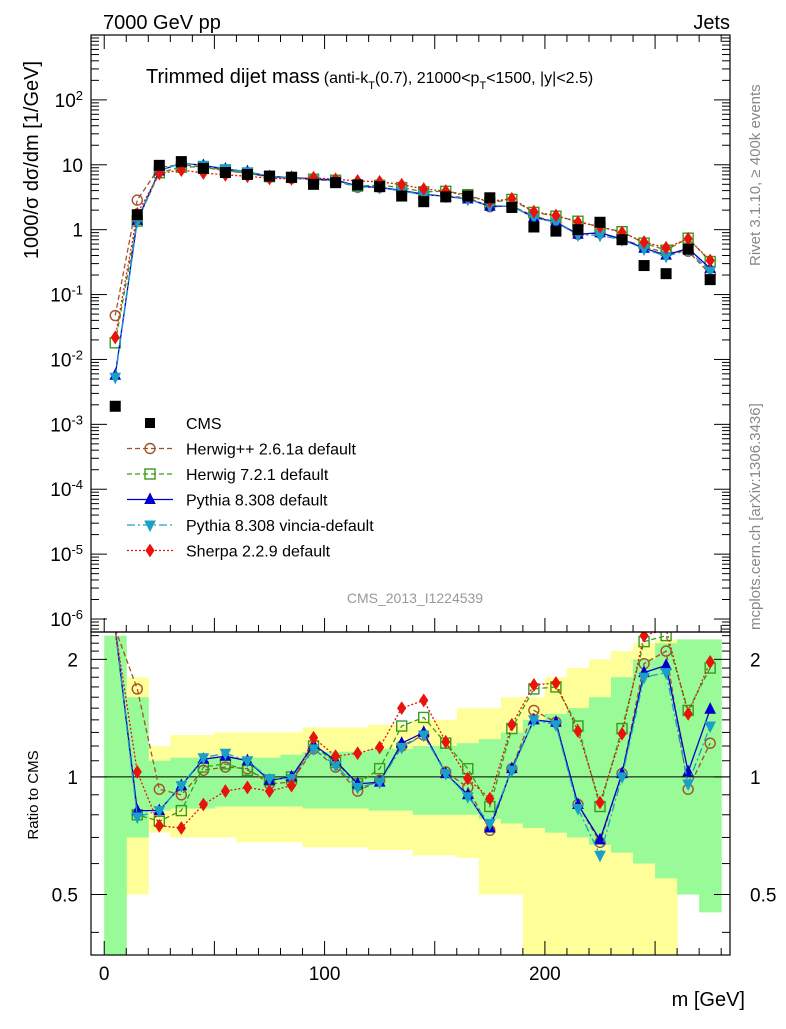 This screenshot has height=1029, width=786. Describe the element at coordinates (72, 660) in the screenshot. I see `ratio-tick-label-2: 2` at that location.